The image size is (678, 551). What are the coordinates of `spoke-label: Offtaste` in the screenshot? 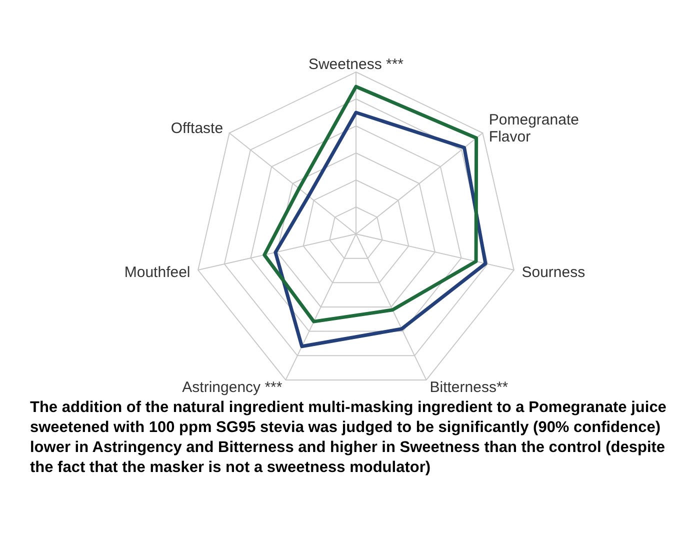 It's located at (197, 129).